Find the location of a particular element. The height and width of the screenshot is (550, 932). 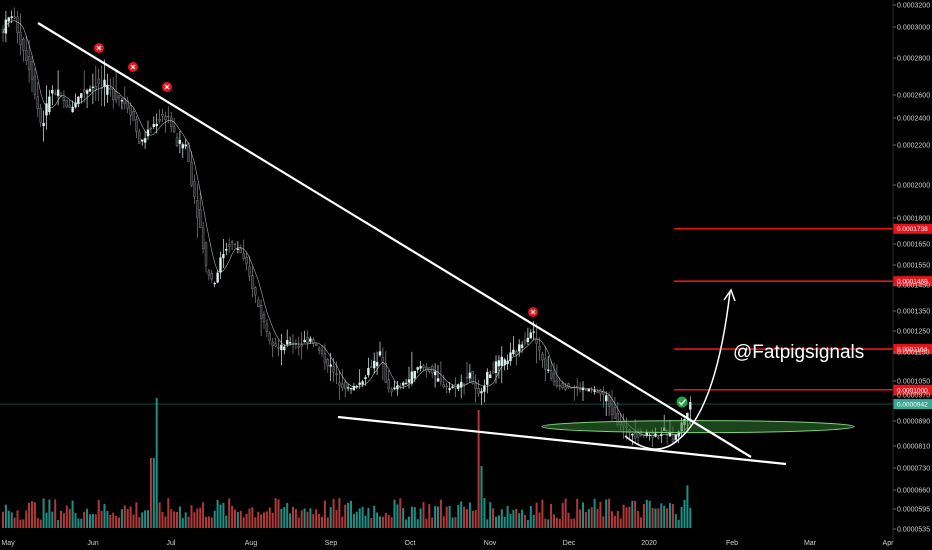

y-tick-label: 0.0001550 is located at coordinates (913, 266).